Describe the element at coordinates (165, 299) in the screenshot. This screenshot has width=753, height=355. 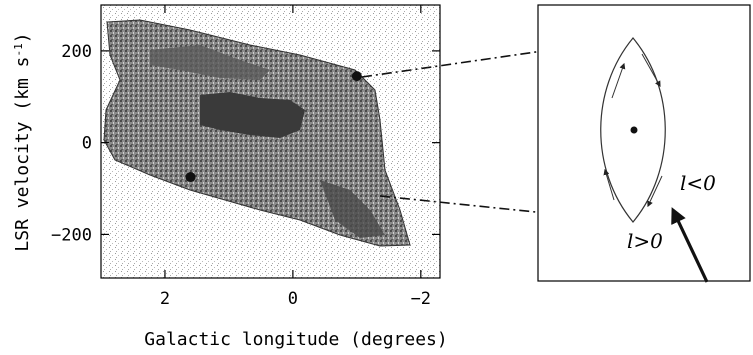
I see `x-tick-label-0: 2` at that location.